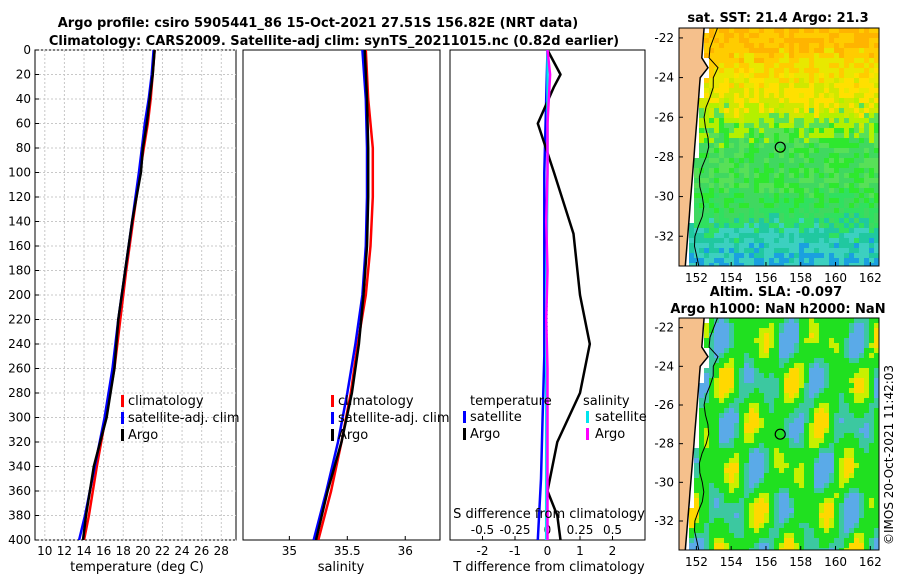 This screenshot has height=580, width=900. Describe the element at coordinates (800, 562) in the screenshot. I see `lon-tick-label: 158` at that location.